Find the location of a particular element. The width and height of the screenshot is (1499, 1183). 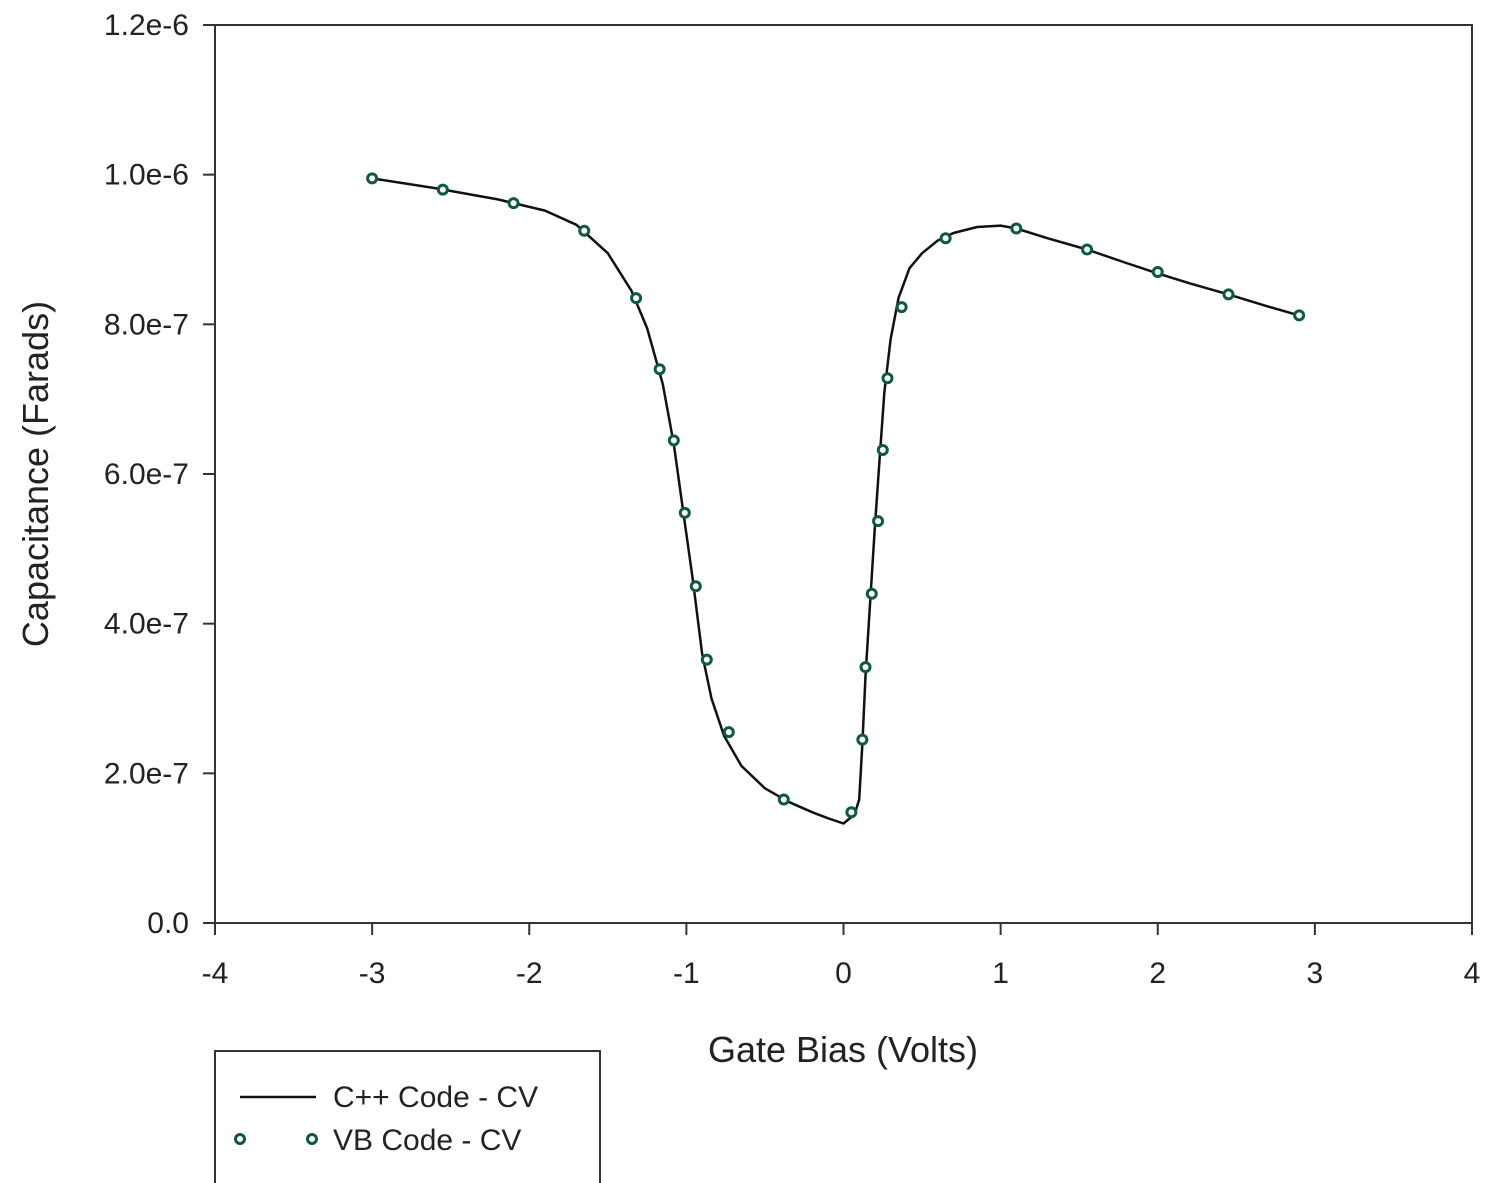

x-tick-label: 3 is located at coordinates (1315, 973).